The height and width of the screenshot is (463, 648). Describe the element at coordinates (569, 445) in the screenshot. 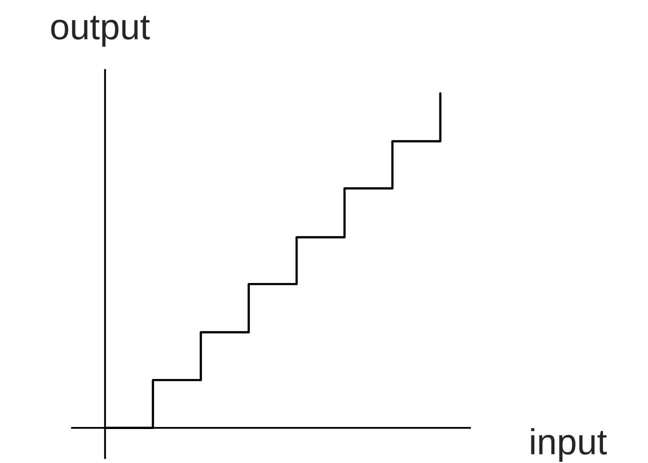

I see `x-axis-title: input` at that location.